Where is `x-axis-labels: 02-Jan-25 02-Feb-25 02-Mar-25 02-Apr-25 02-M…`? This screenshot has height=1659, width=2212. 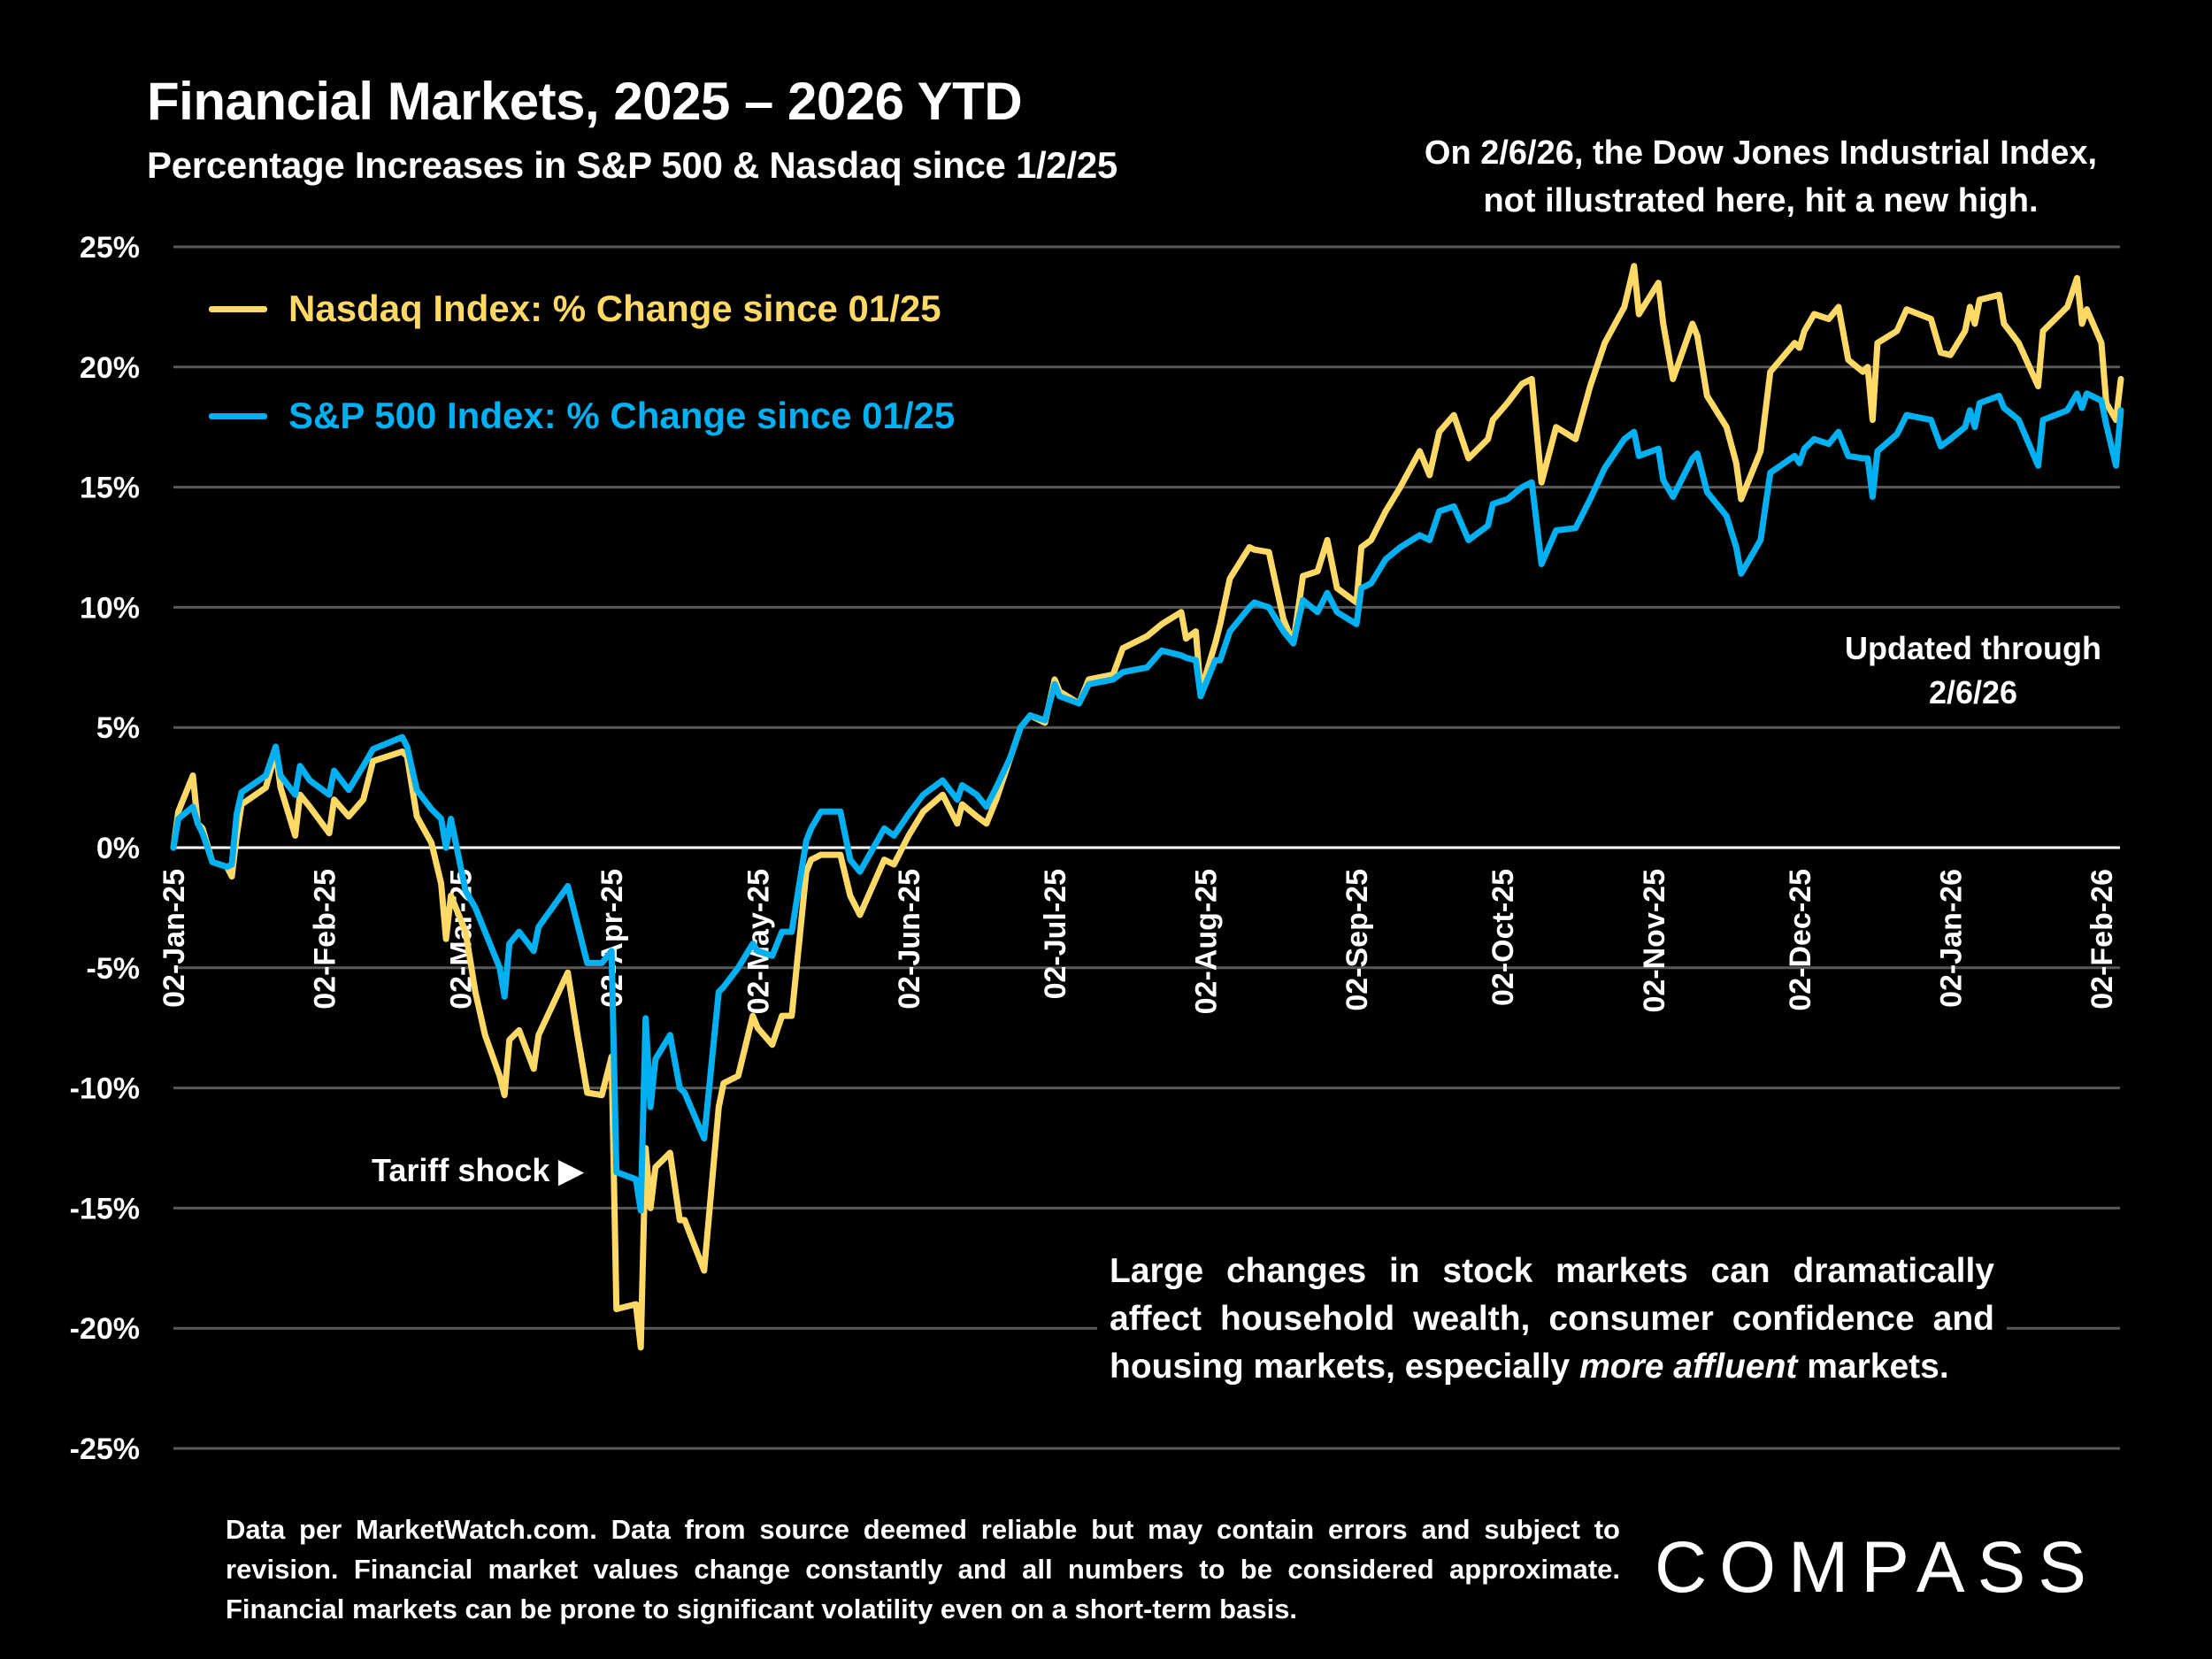
x-axis-labels: 02-Jan-25 02-Feb-25 02-Mar-25 02-Apr-25 02-M… is located at coordinates (1138, 942).